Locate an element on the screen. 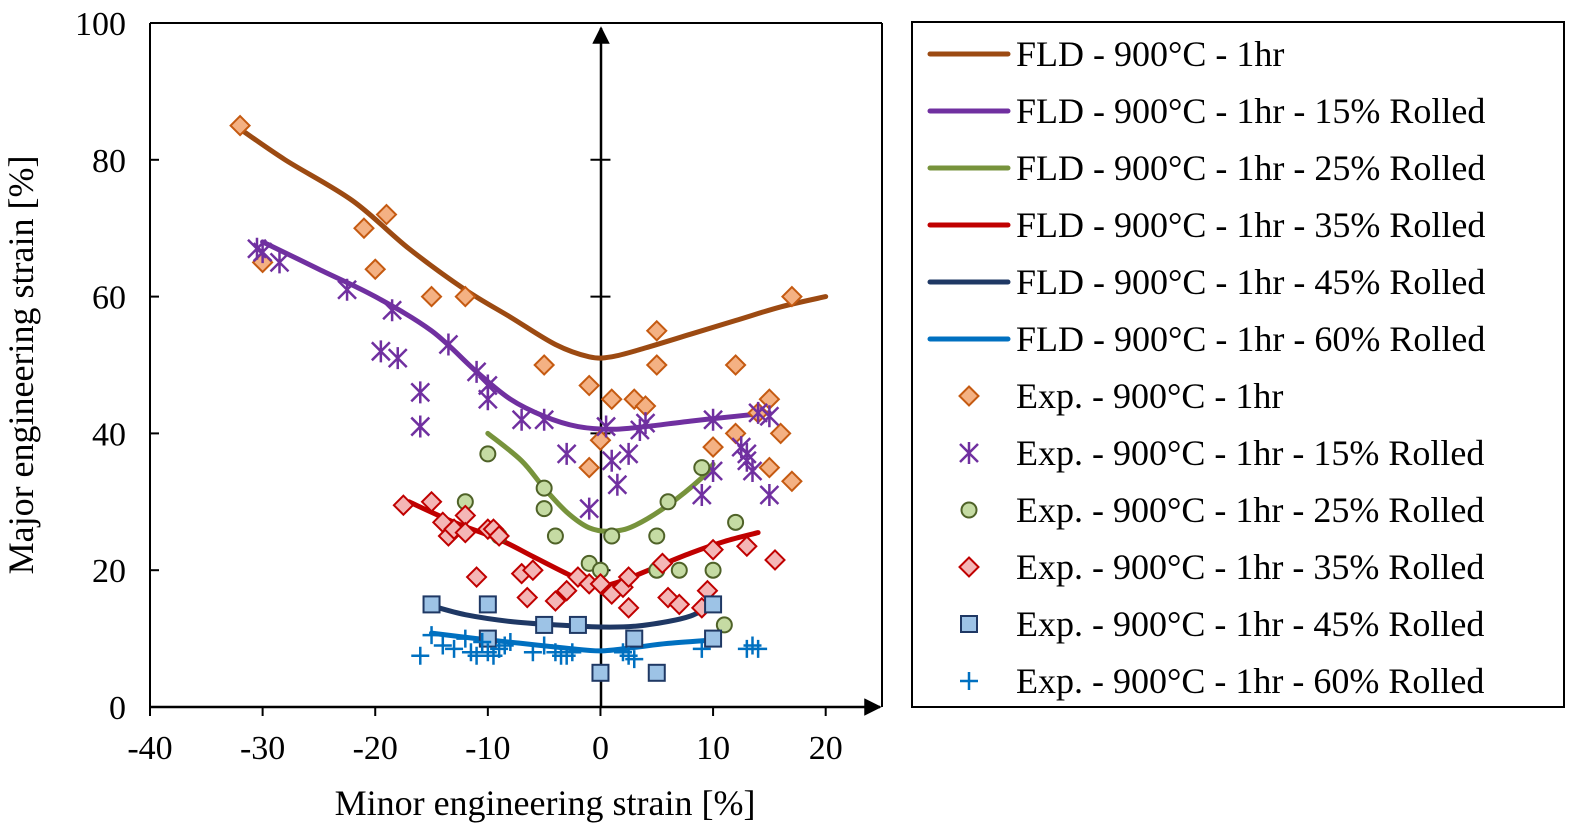 The height and width of the screenshot is (832, 1569). x-tick-label: 10 is located at coordinates (713, 748).